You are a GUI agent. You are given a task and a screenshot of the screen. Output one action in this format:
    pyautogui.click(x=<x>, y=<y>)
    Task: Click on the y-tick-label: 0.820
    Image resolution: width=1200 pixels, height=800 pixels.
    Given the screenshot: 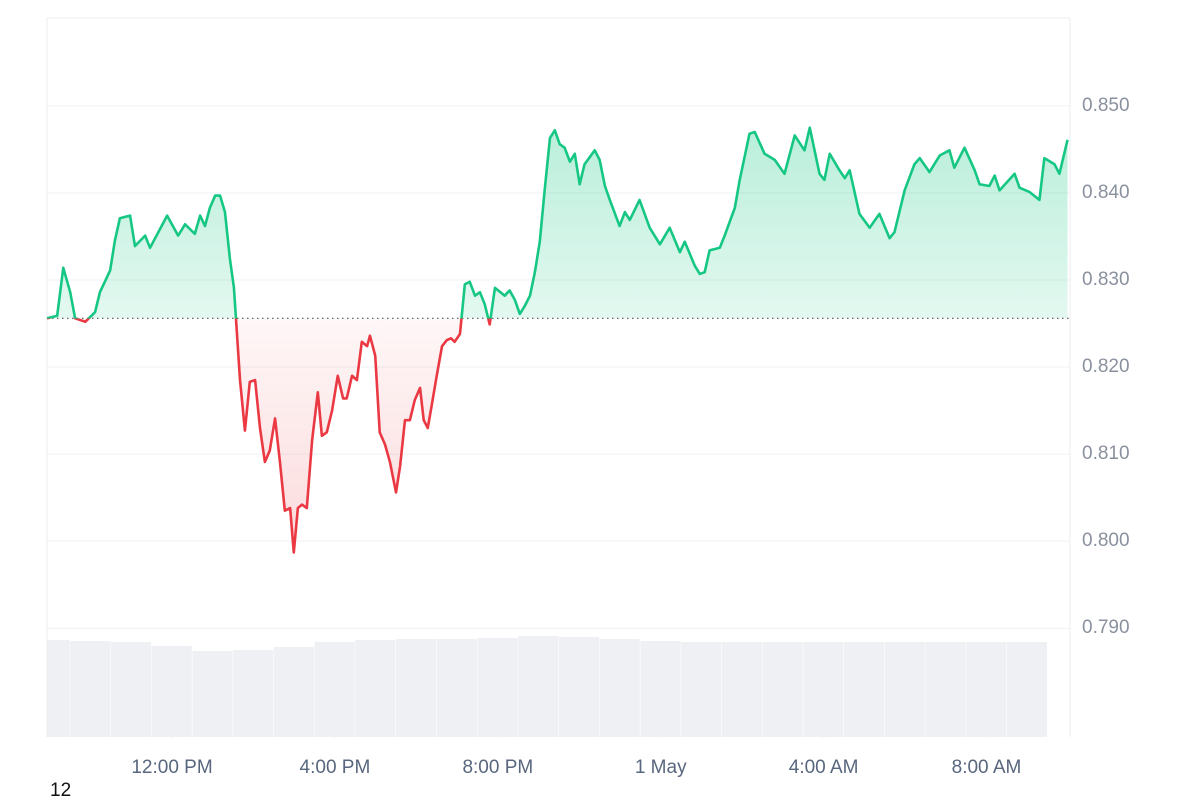 What is the action you would take?
    pyautogui.click(x=1106, y=366)
    